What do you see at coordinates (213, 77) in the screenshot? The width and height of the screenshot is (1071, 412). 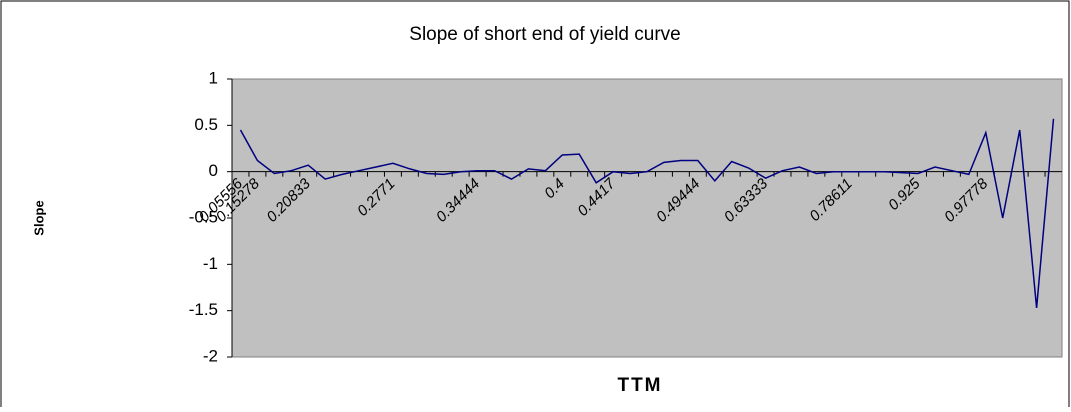 I see `y-tick-label: 1` at bounding box center [213, 77].